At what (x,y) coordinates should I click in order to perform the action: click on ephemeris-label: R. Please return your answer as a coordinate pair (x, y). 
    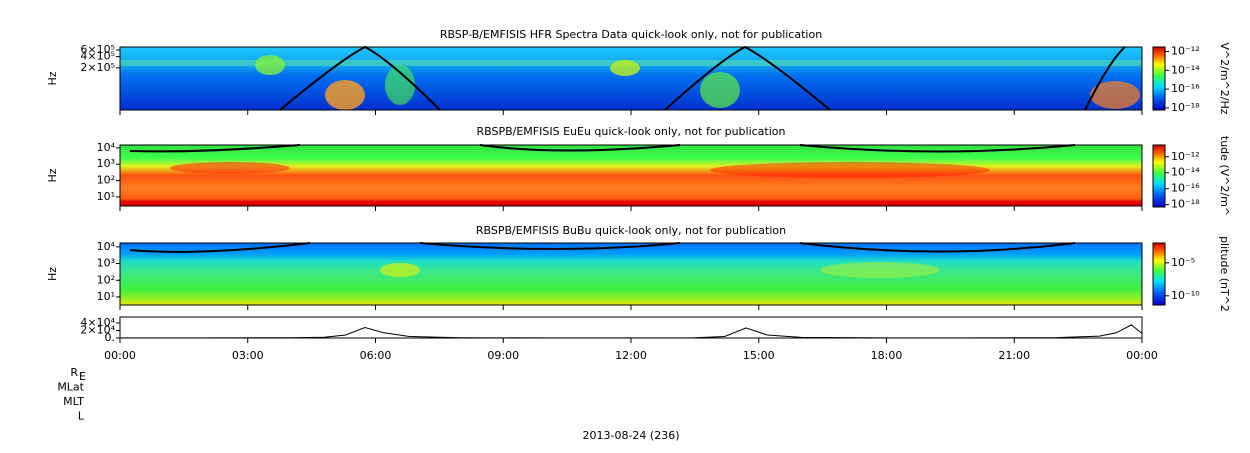
    Looking at the image, I should click on (74, 372).